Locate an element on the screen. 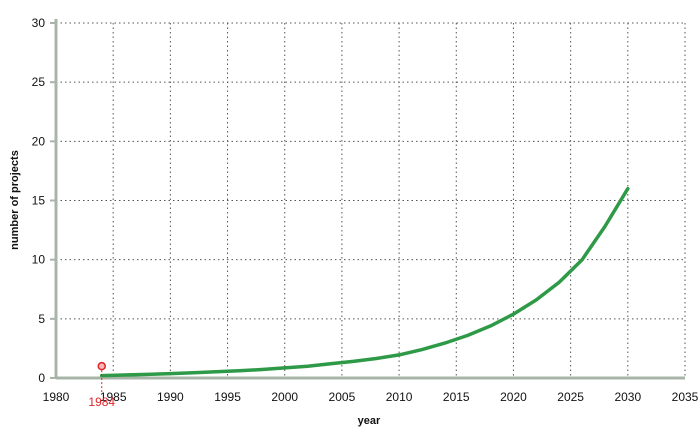 Image resolution: width=700 pixels, height=429 pixels. x-tick-label: 2015 is located at coordinates (456, 397).